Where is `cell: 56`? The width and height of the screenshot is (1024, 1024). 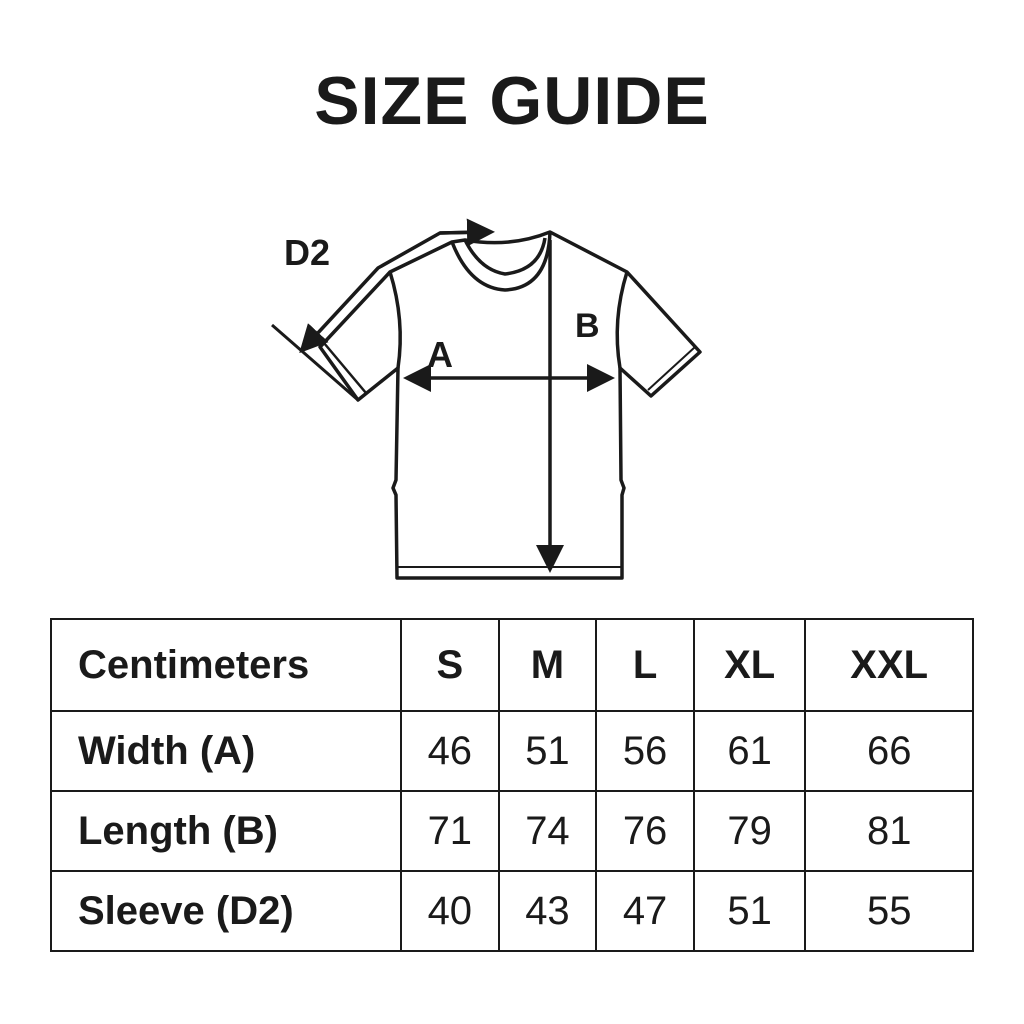
cell: 56 is located at coordinates (645, 751).